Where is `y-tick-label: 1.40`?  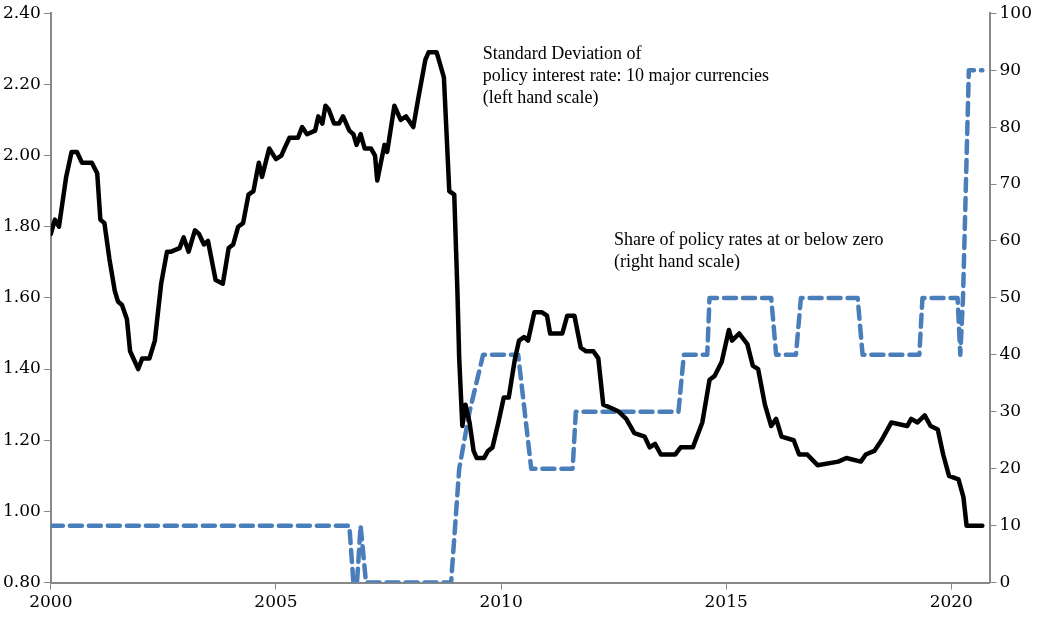
y-tick-label: 1.40 is located at coordinates (21, 367).